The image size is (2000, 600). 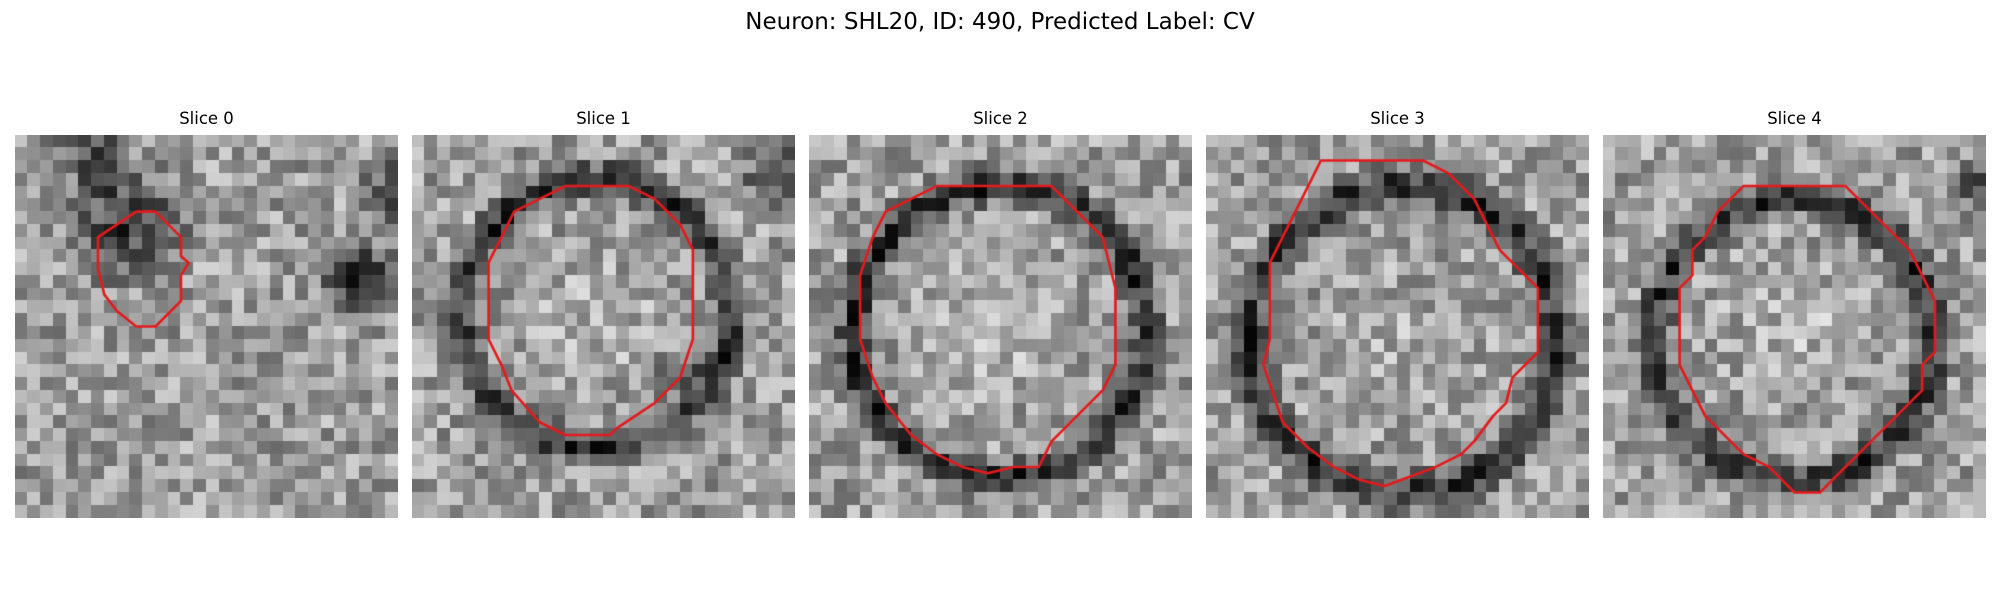 I want to click on panel-slice-0: Slice 0, so click(x=206, y=315).